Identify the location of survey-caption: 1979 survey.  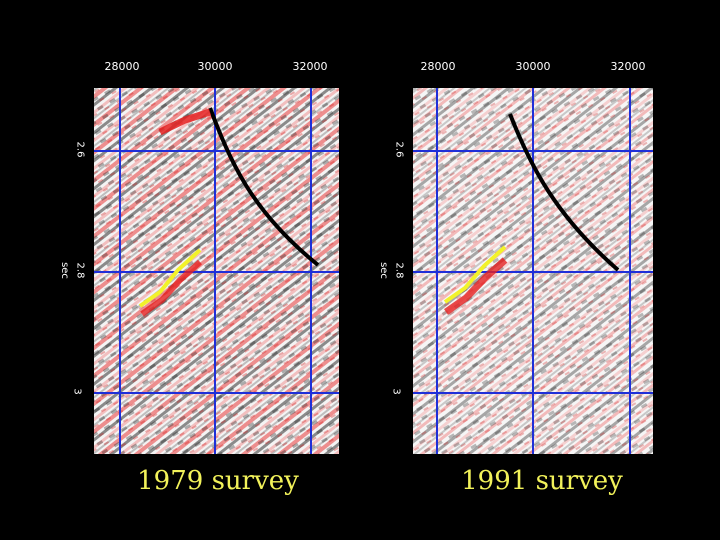
(218, 481).